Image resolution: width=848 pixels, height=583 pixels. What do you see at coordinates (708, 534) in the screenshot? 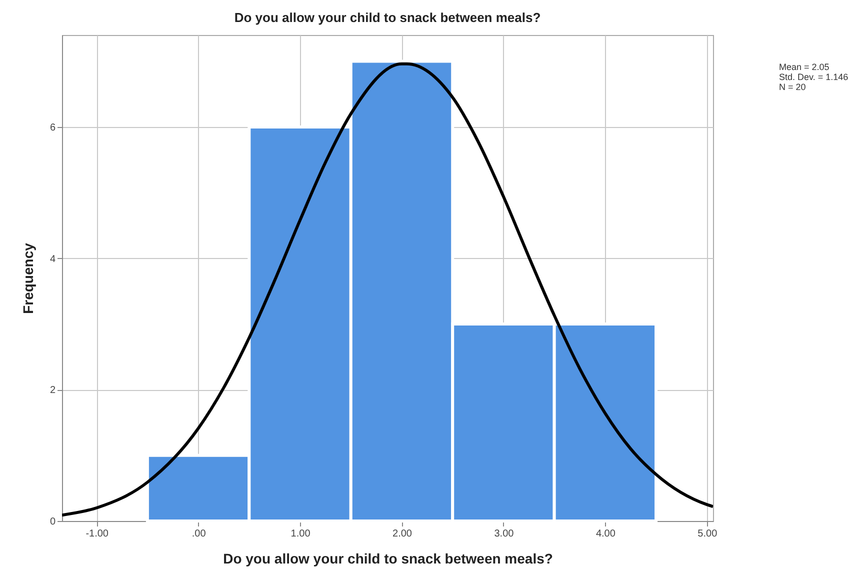
I see `x-tick-label: 5.00` at bounding box center [708, 534].